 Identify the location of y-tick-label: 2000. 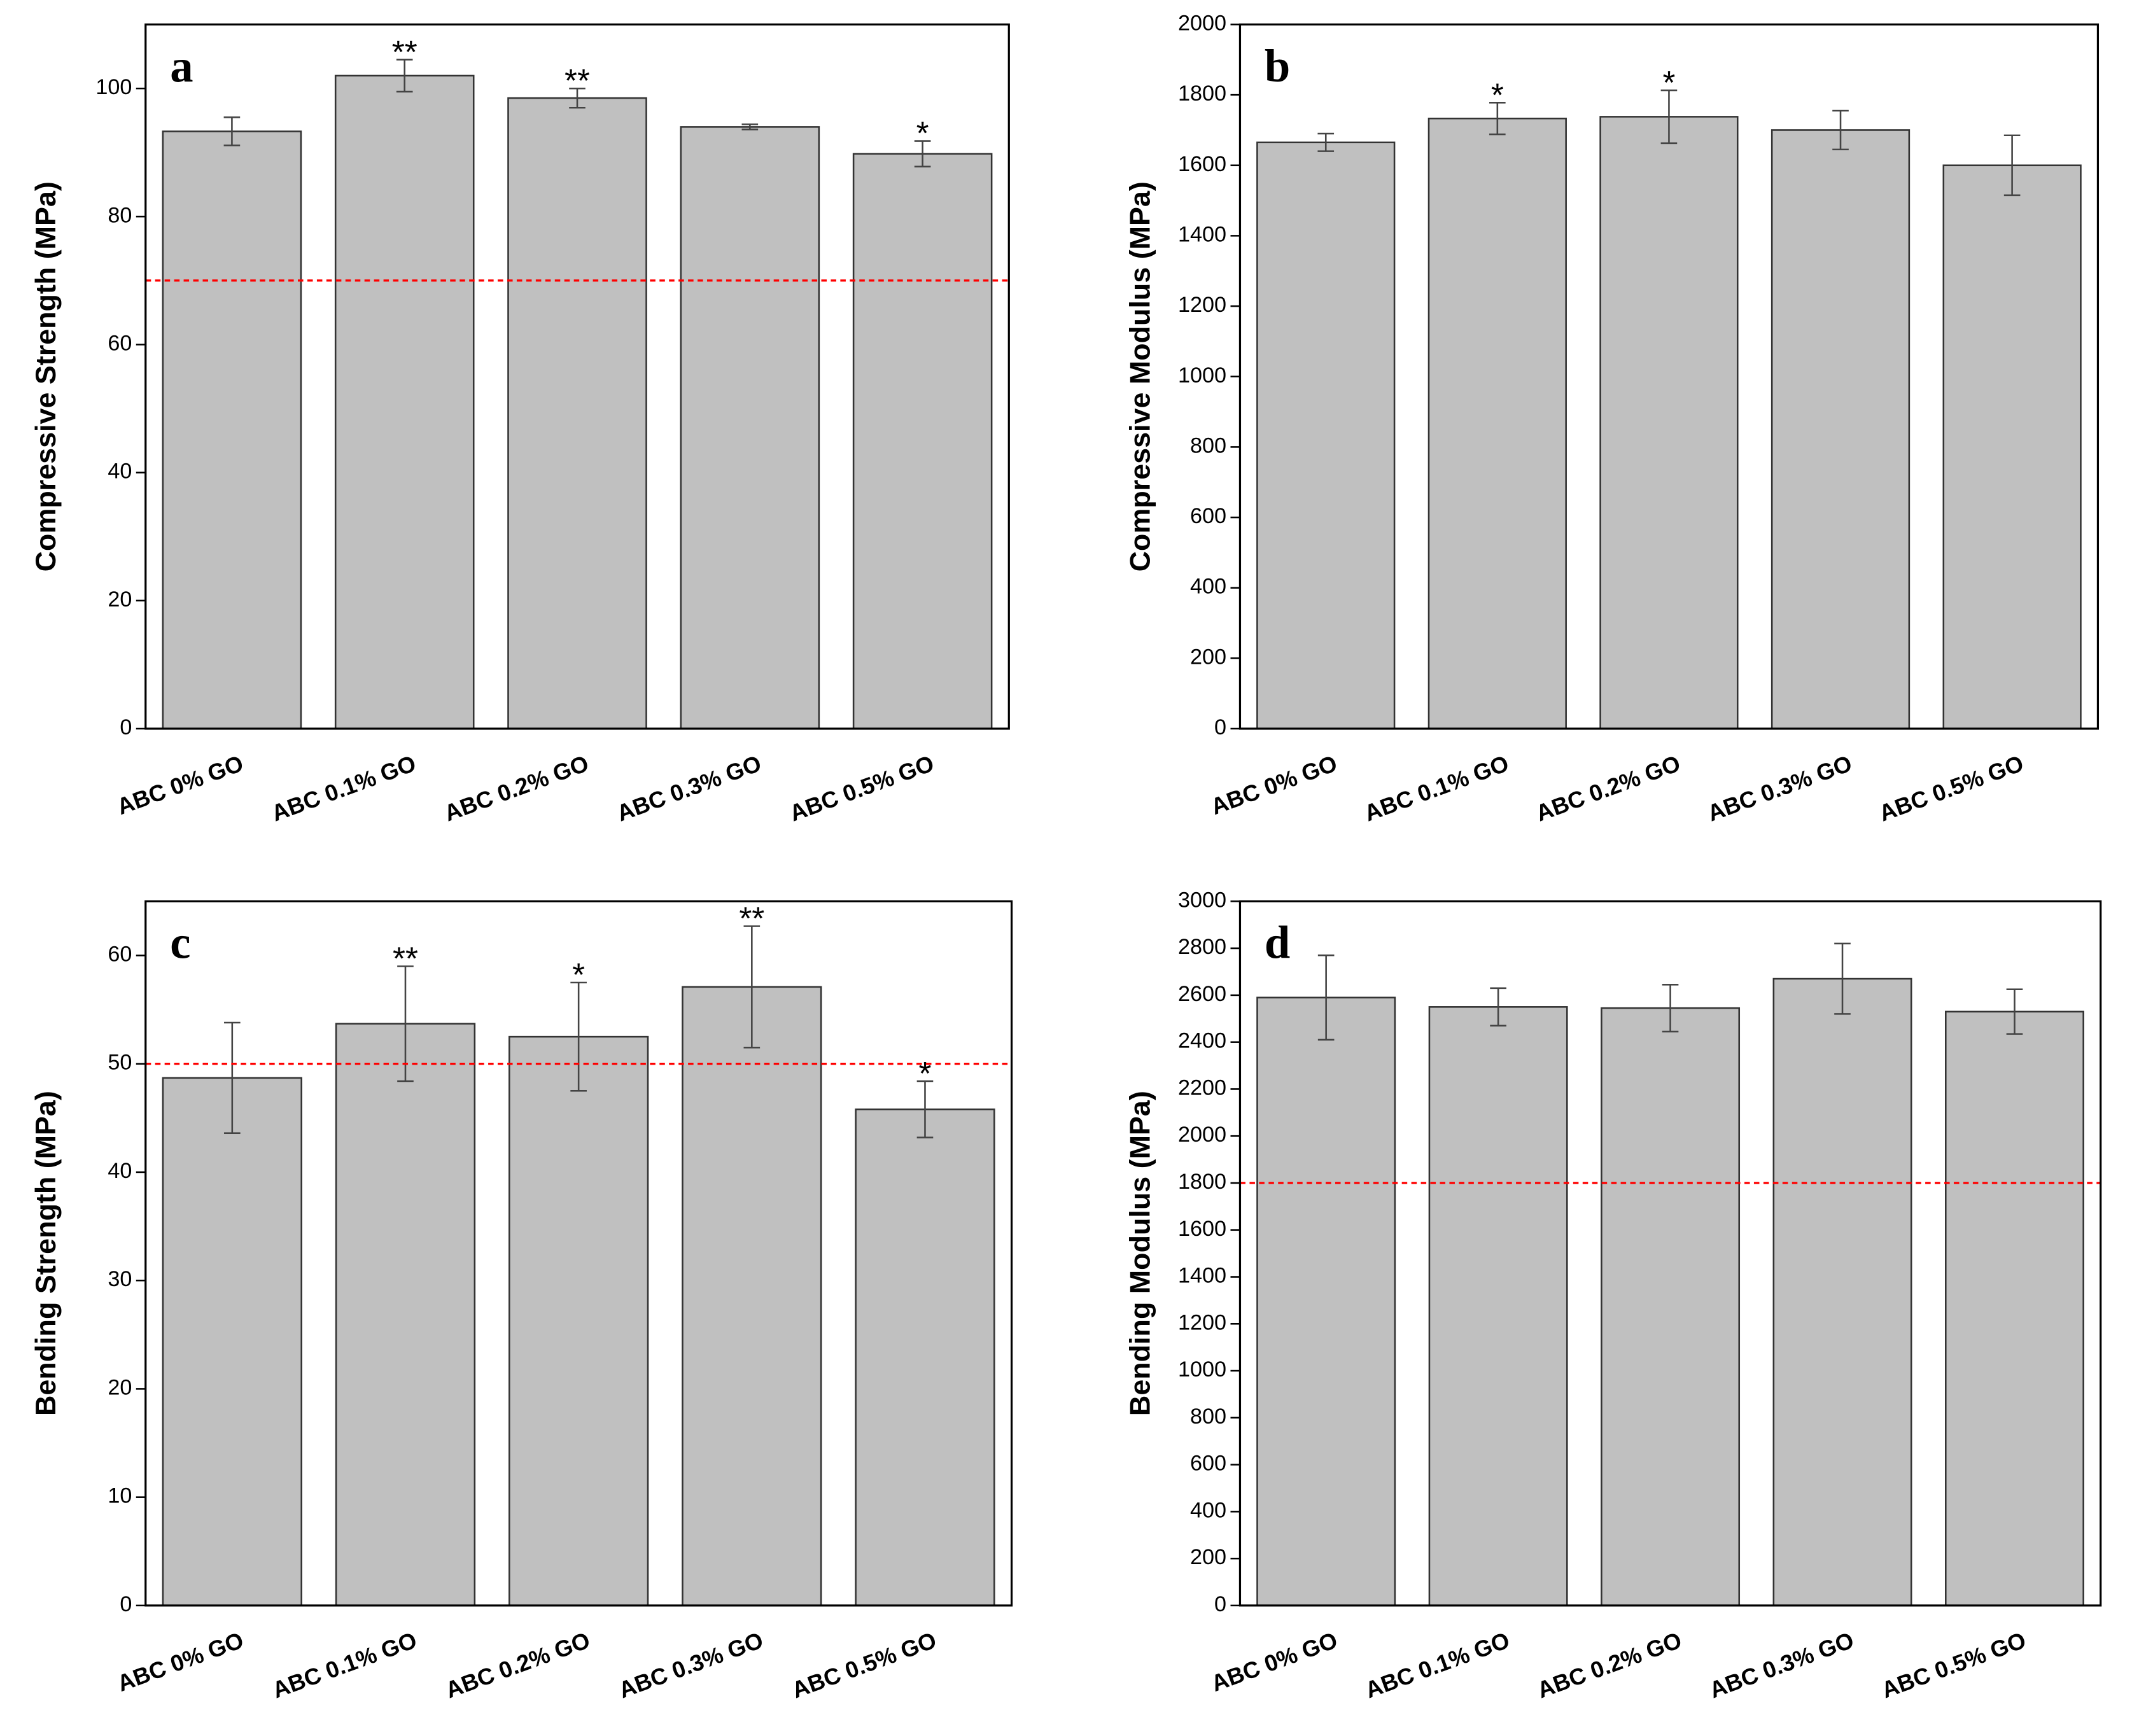
(1202, 23).